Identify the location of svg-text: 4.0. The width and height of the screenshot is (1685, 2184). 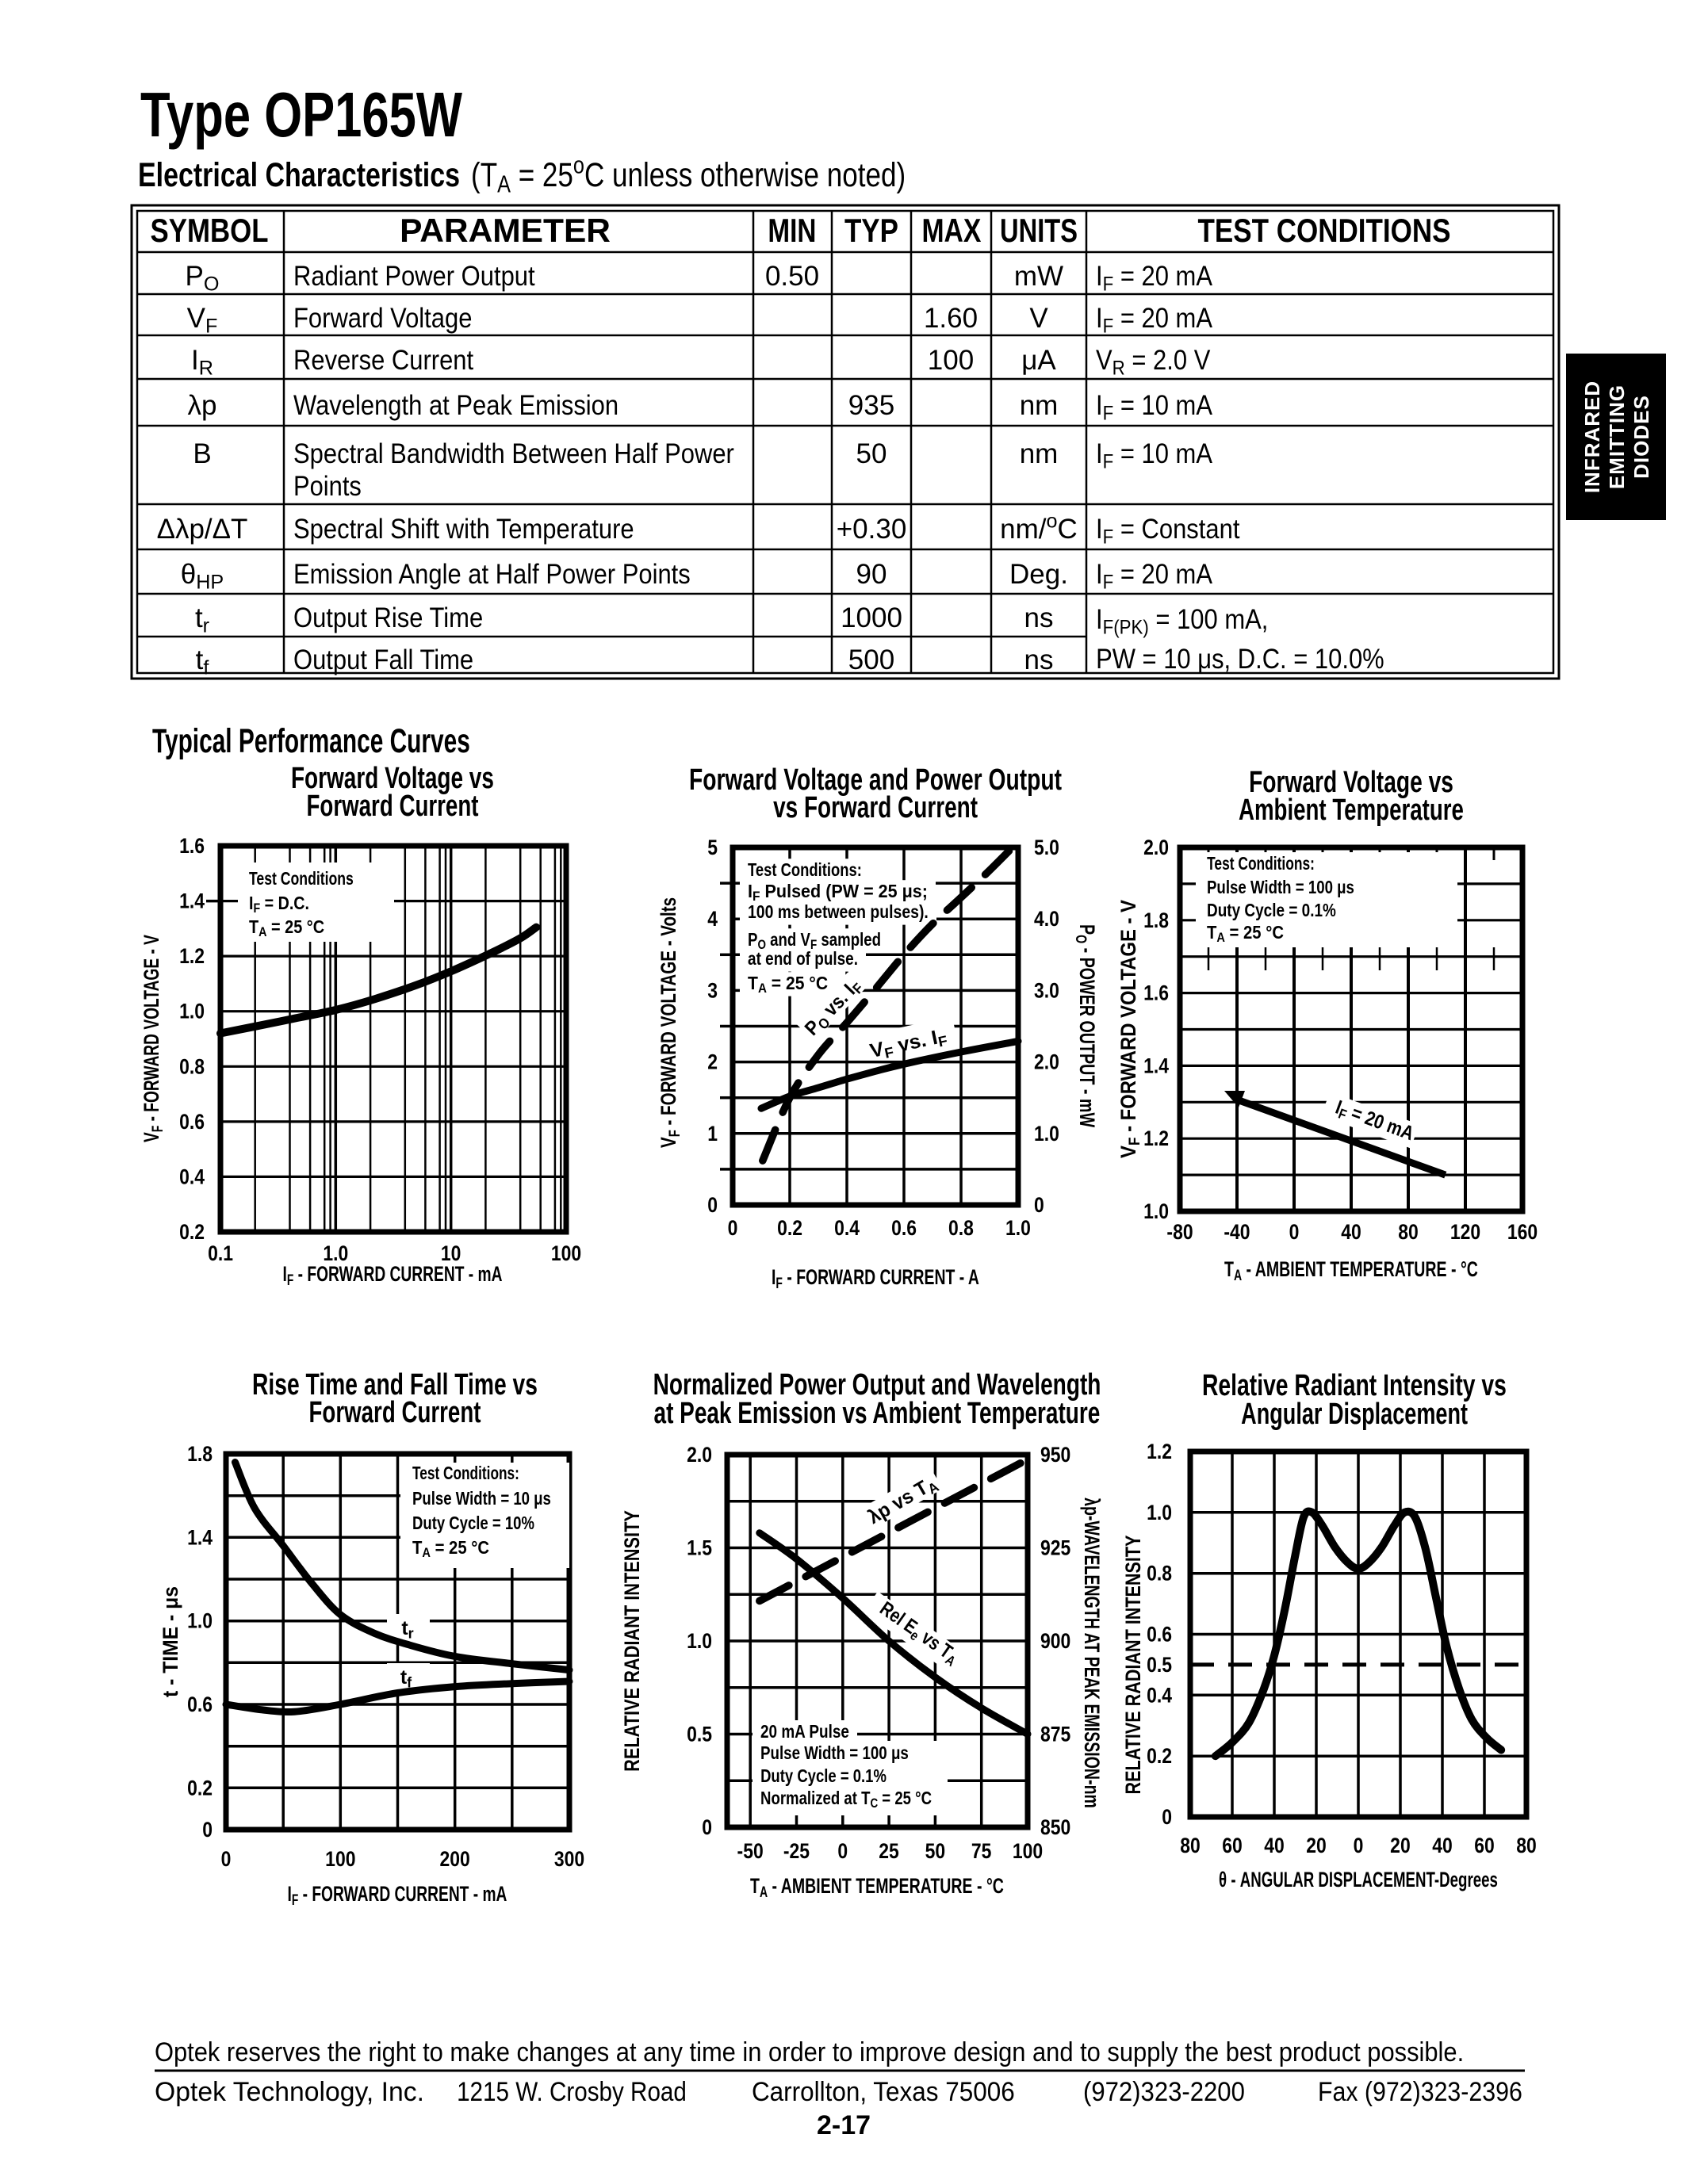
(1046, 919).